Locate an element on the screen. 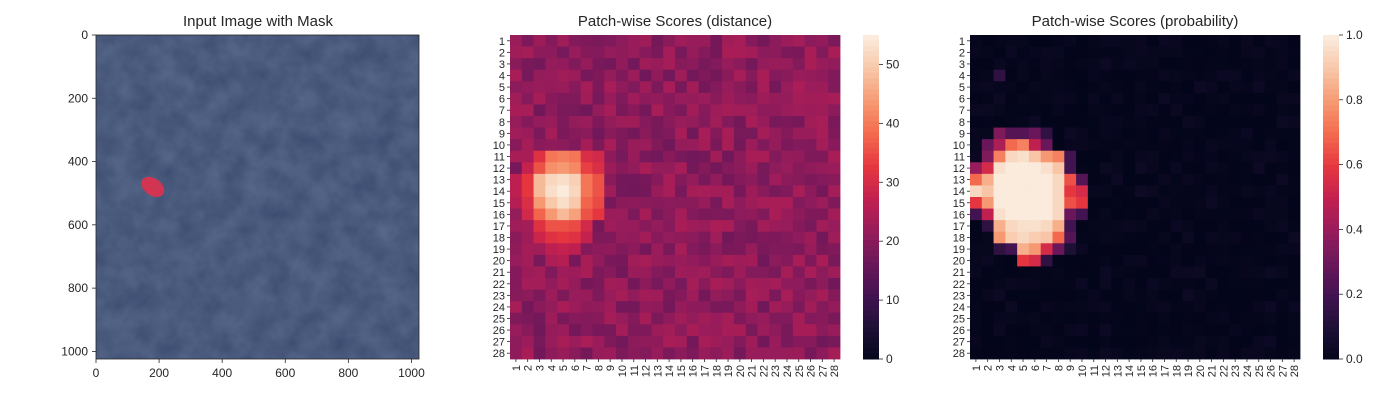 The height and width of the screenshot is (400, 1400). y-tick-label: 9 is located at coordinates (502, 134).